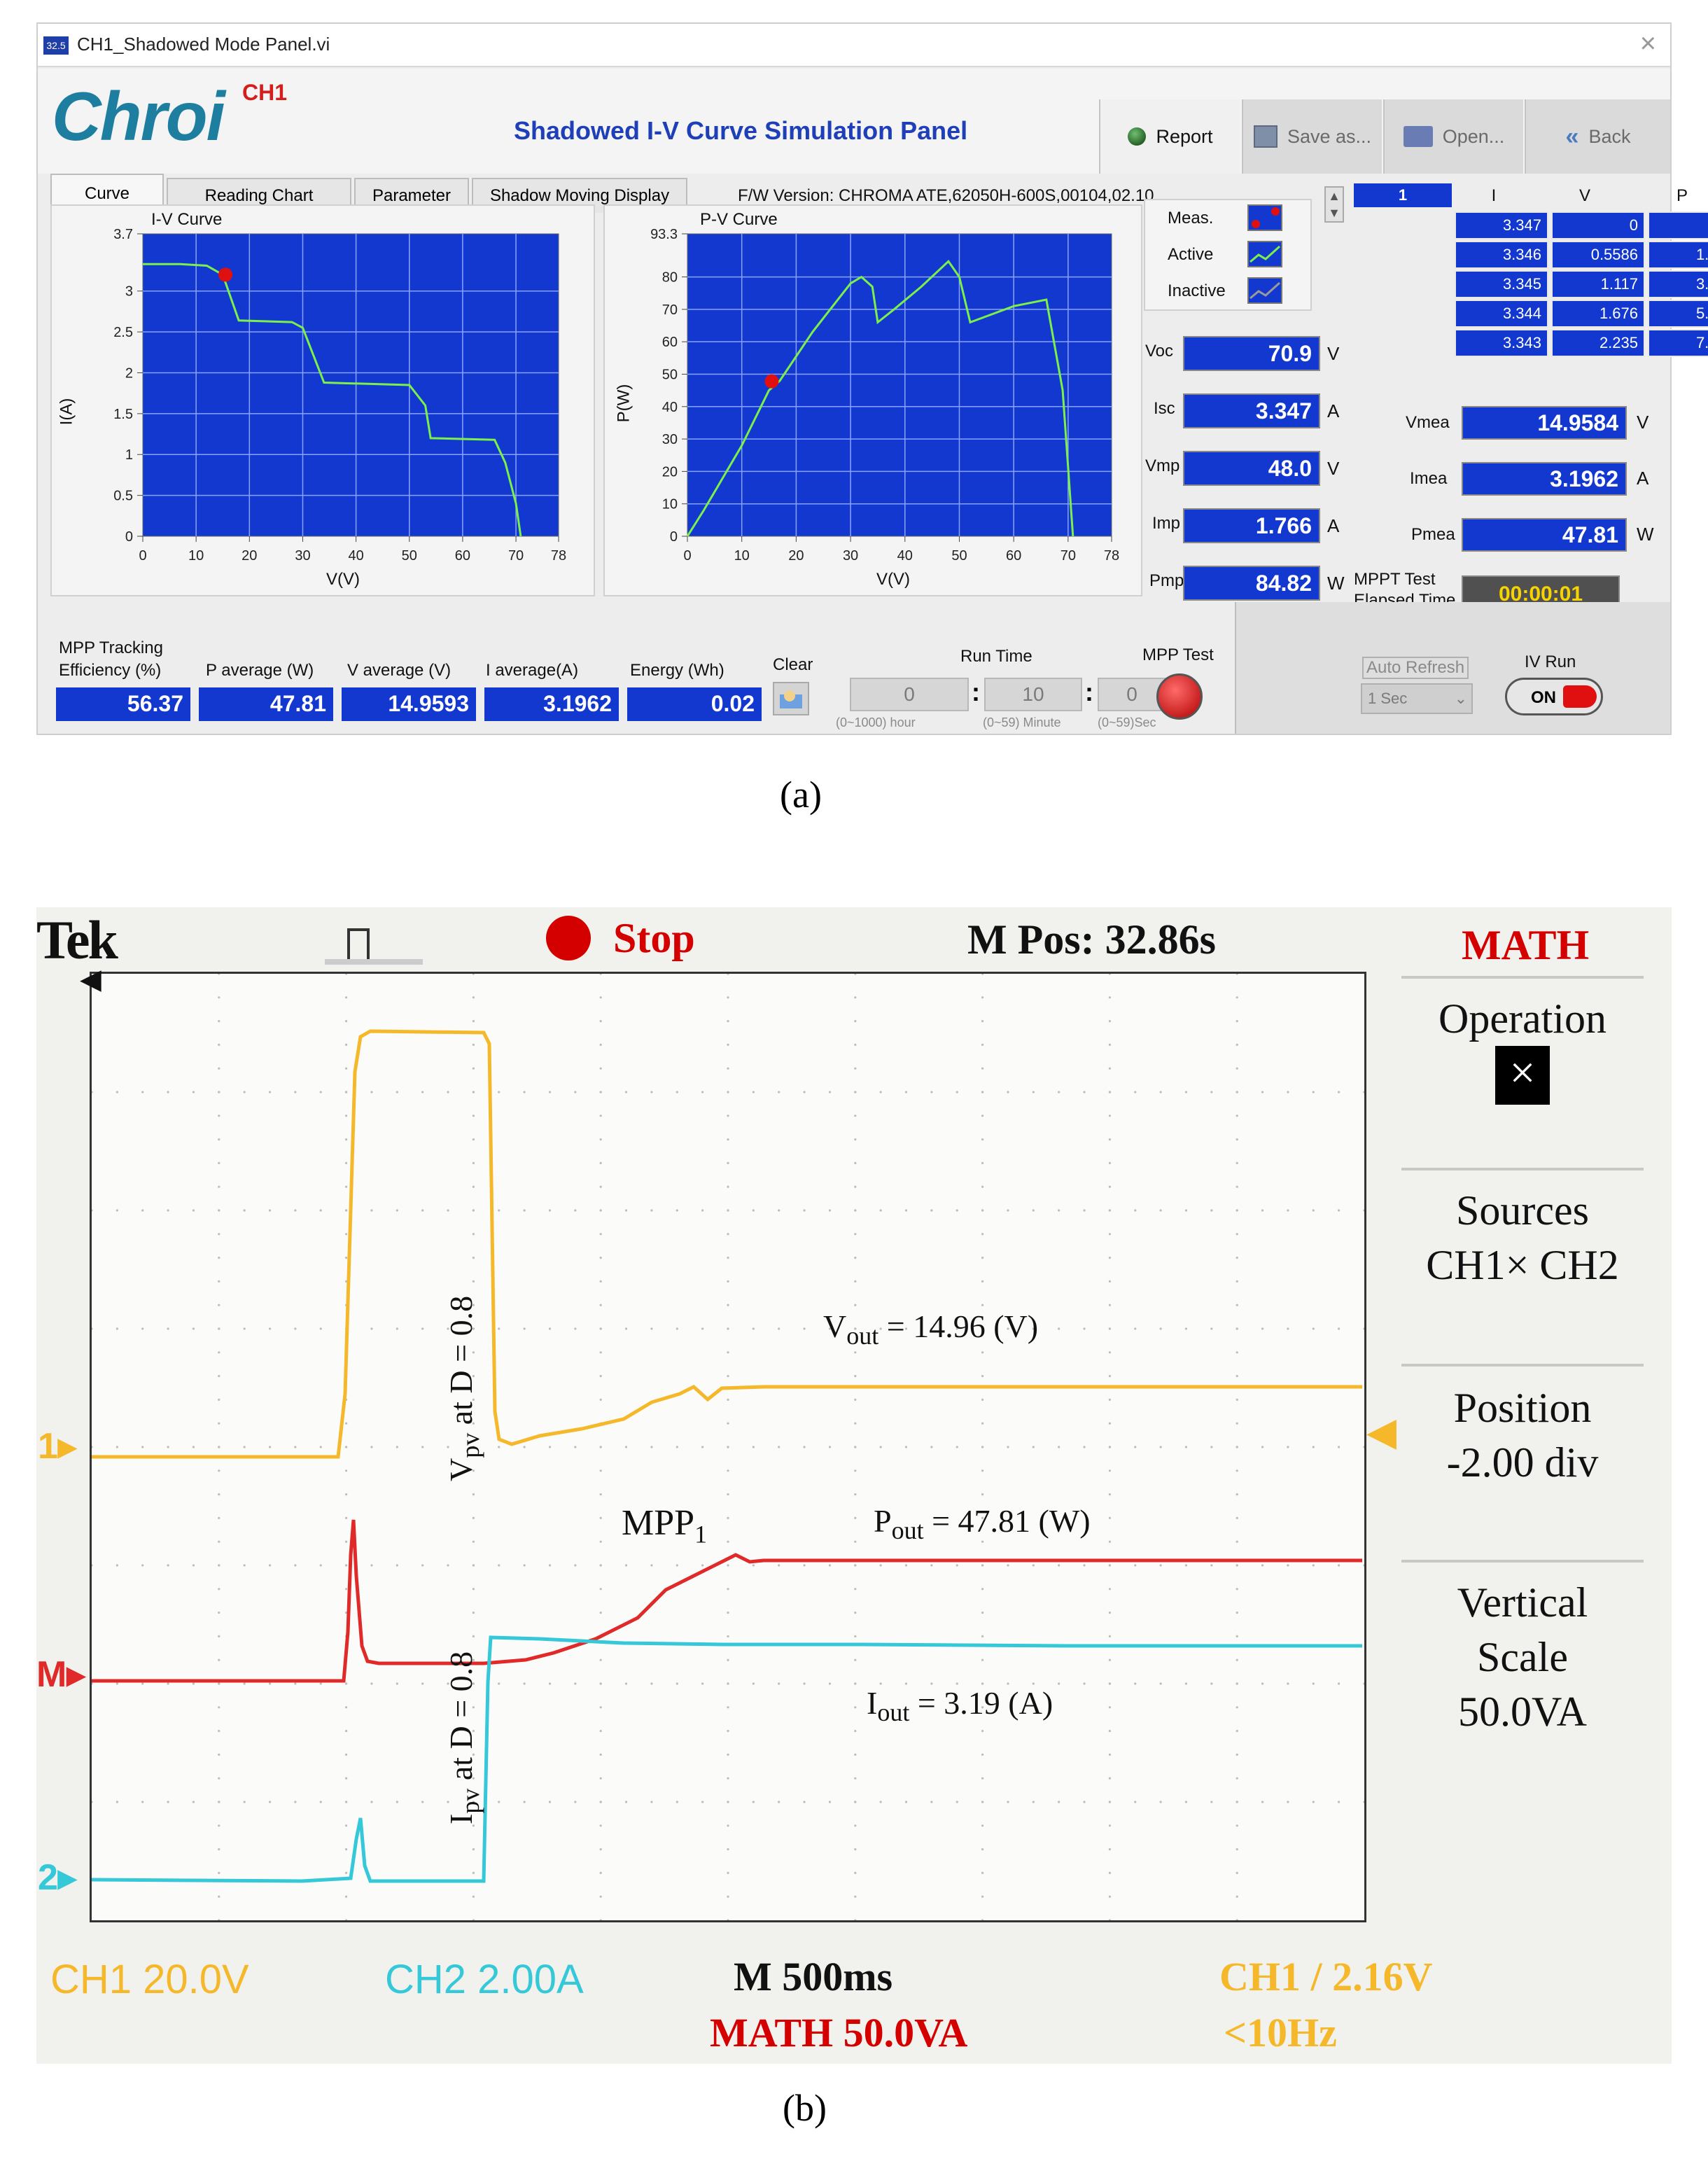 The width and height of the screenshot is (1708, 2173). I want to click on table-index: 1, so click(1403, 195).